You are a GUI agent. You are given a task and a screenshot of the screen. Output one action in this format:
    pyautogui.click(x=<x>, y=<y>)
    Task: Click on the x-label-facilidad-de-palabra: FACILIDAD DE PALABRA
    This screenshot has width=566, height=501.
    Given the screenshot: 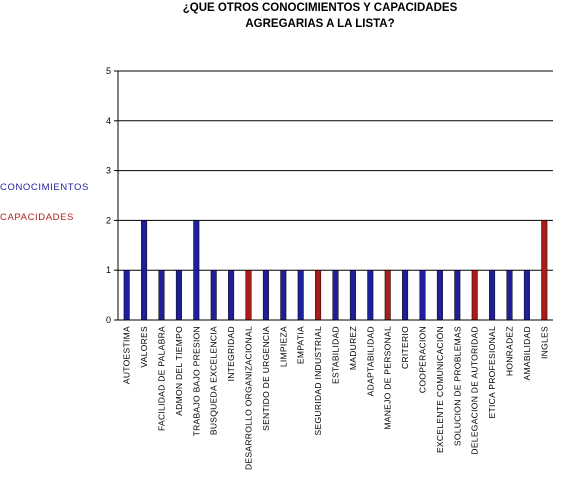 What is the action you would take?
    pyautogui.click(x=162, y=378)
    